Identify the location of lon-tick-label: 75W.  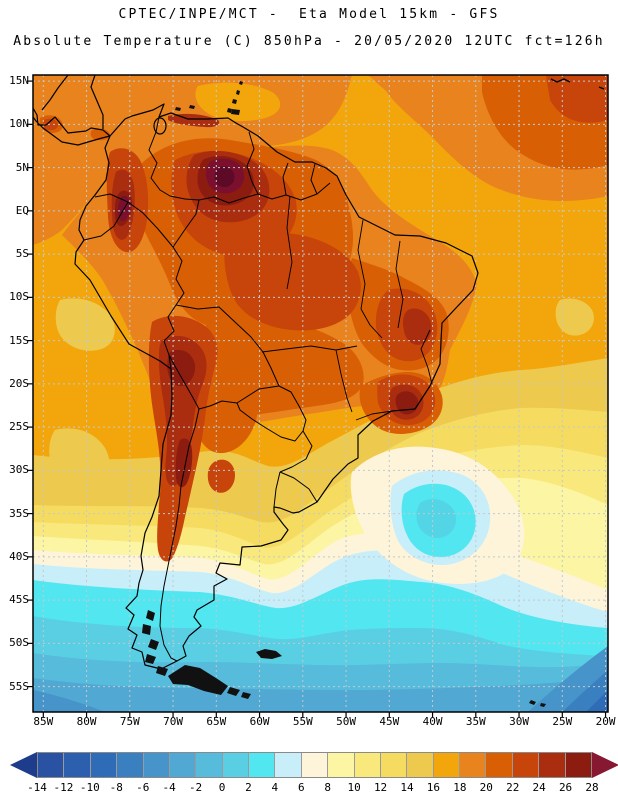
(129, 721).